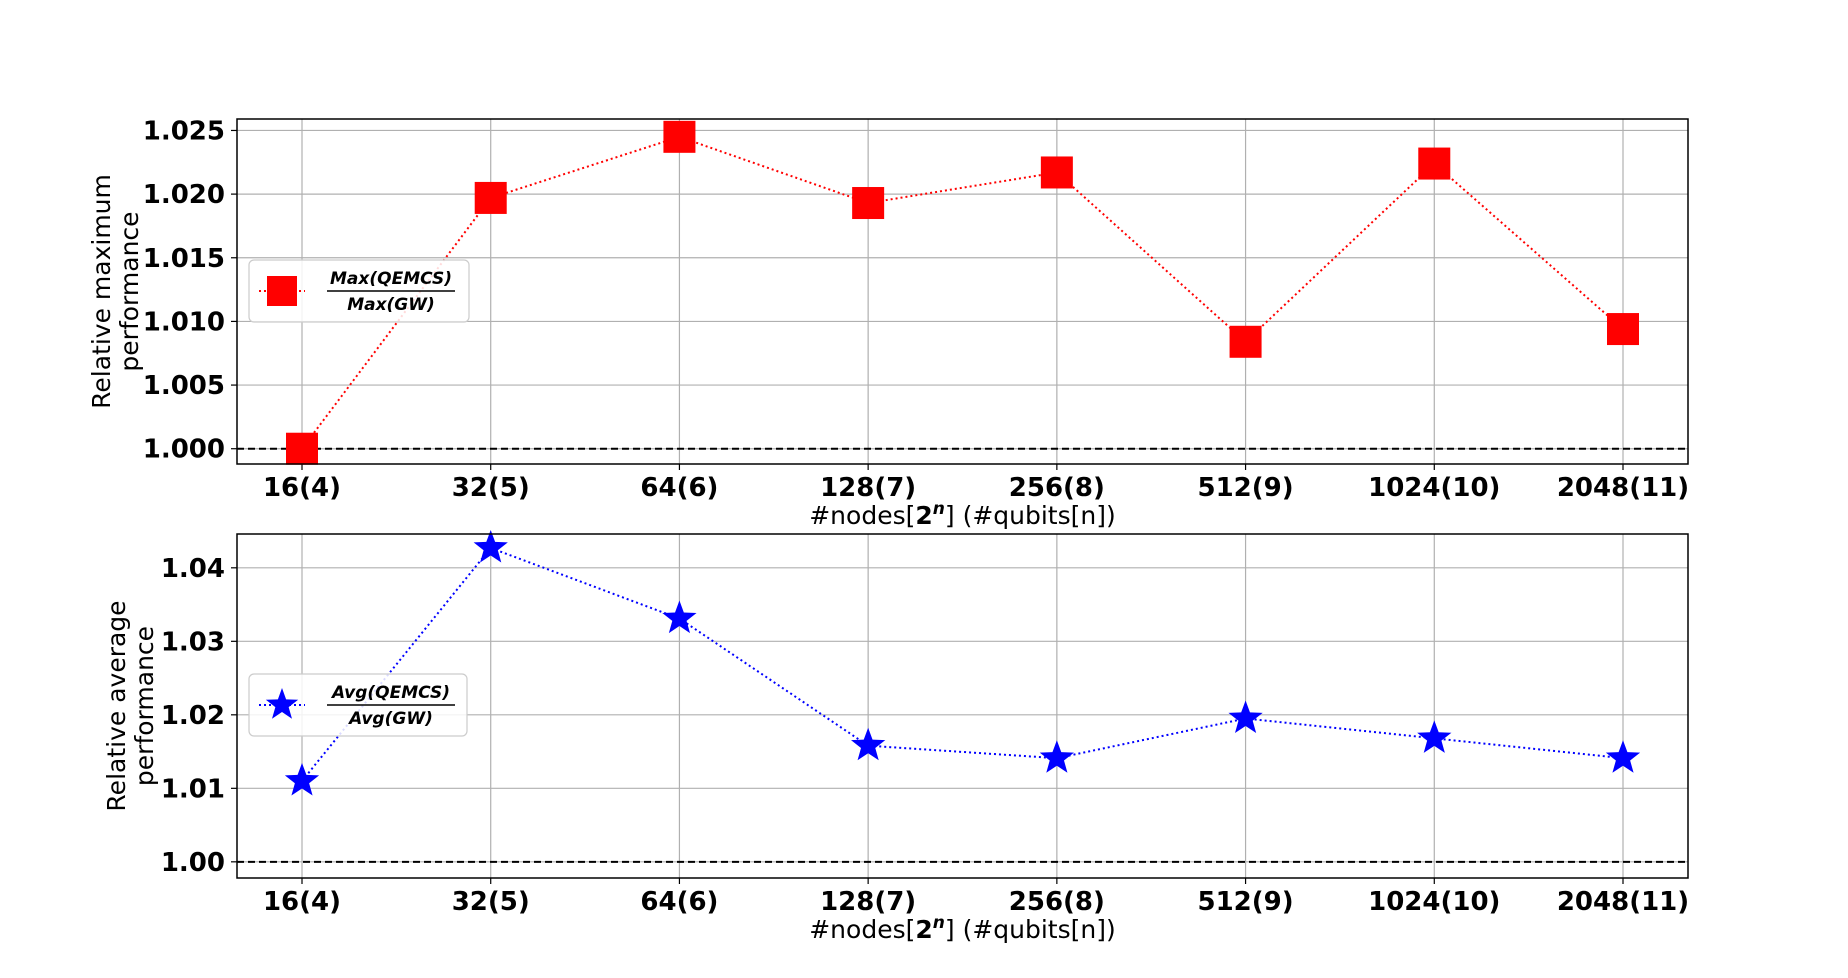 This screenshot has width=1848, height=978. What do you see at coordinates (391, 279) in the screenshot?
I see `legend-label-numerator: Max(QEMCS)` at bounding box center [391, 279].